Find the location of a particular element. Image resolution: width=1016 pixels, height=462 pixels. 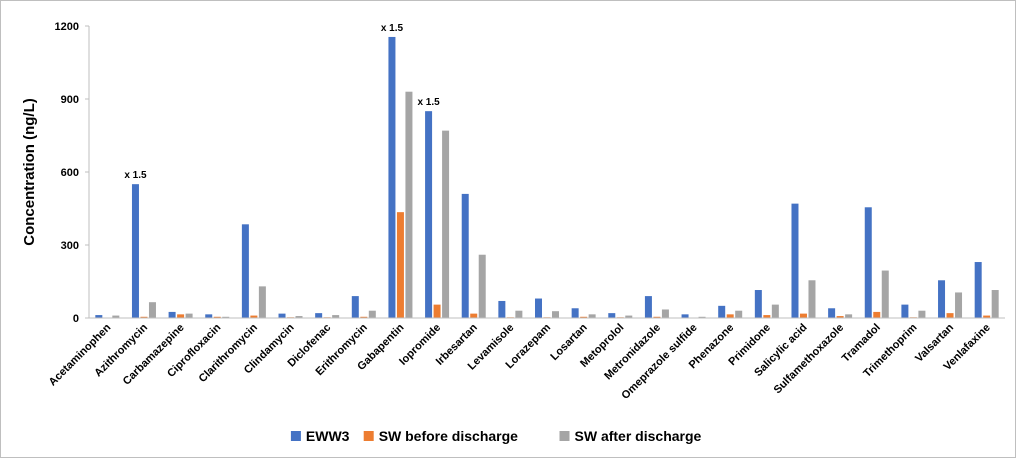

y-tick-label: 300 is located at coordinates (70, 246).